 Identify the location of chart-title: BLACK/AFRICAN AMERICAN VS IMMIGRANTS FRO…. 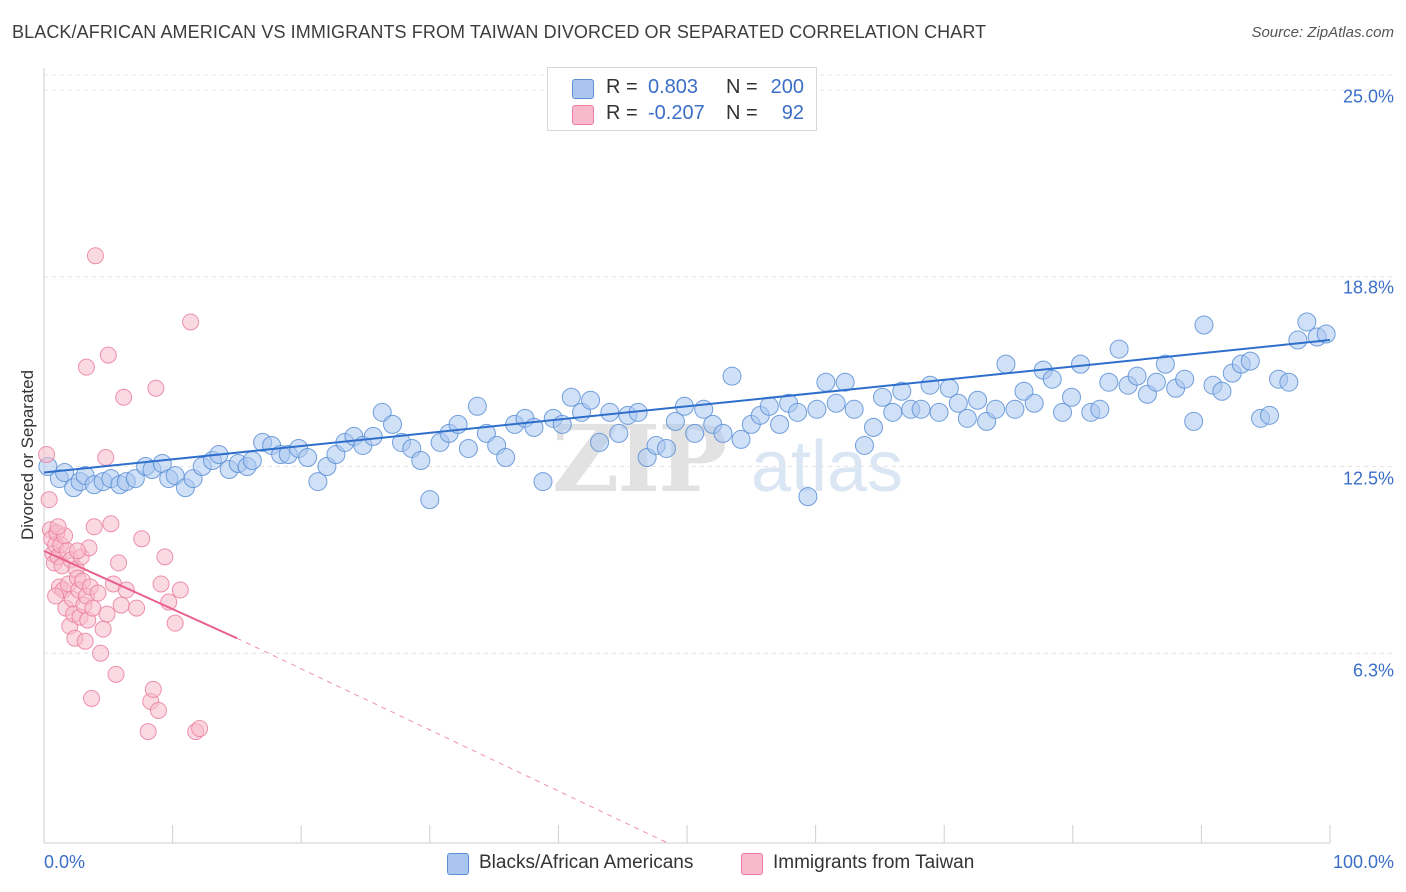
(499, 32).